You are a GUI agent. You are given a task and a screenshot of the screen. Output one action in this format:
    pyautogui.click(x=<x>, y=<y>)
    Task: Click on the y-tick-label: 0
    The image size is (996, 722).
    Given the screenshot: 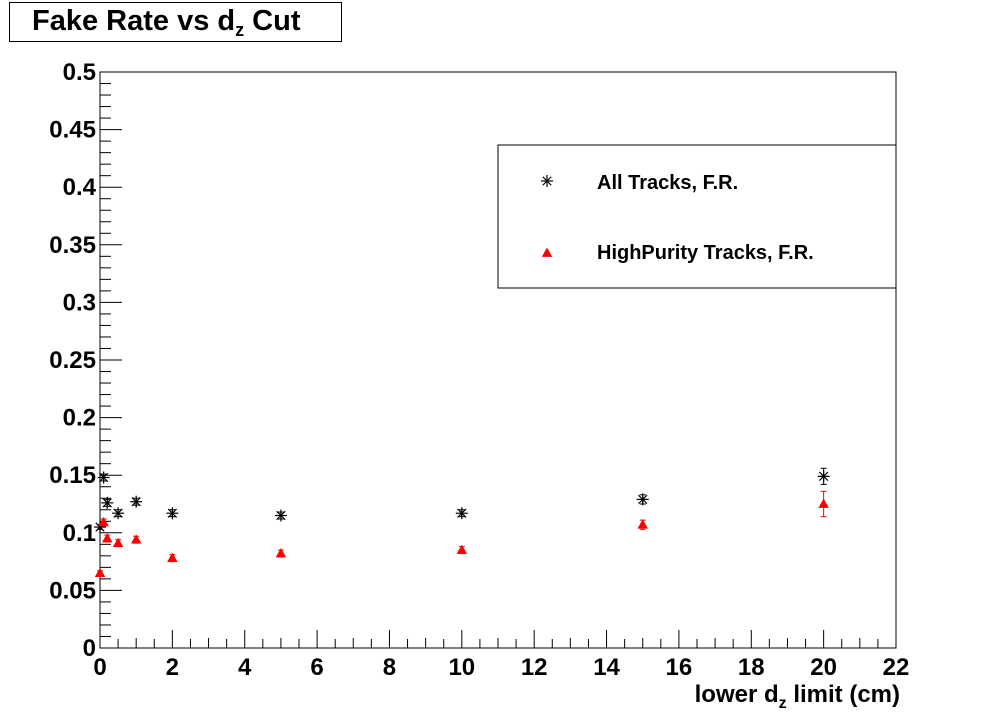 What is the action you would take?
    pyautogui.click(x=89, y=648)
    